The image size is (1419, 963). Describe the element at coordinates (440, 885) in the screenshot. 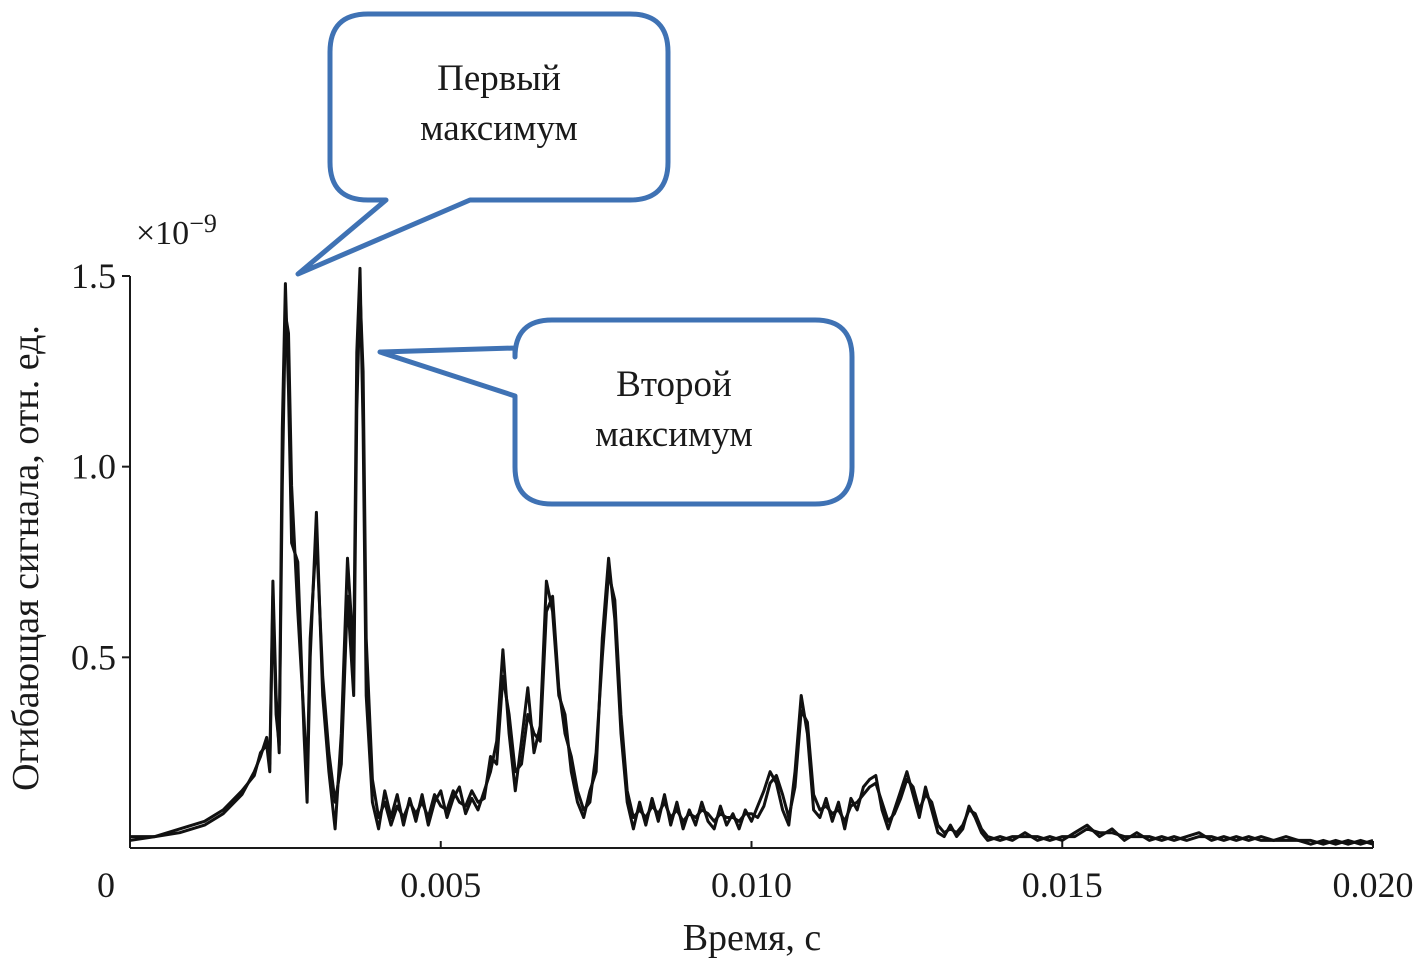

I see `x-tick-label: 0.005` at that location.